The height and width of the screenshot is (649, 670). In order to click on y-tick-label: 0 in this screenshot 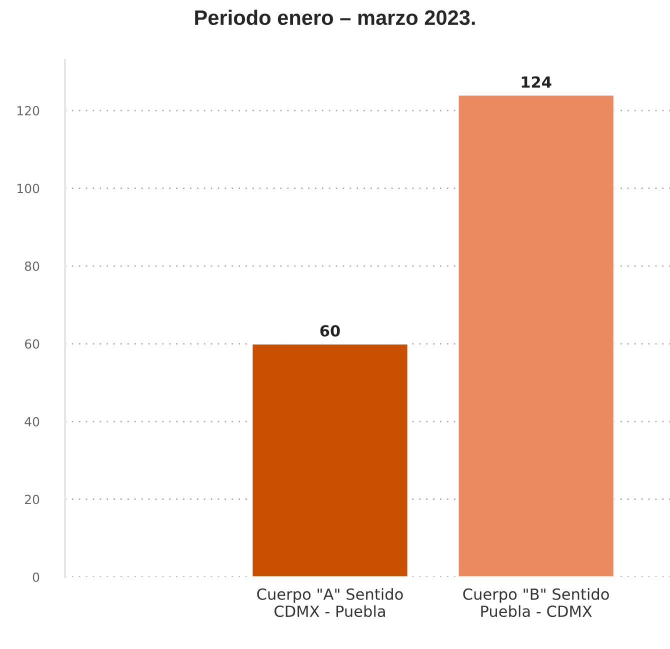, I will do `click(36, 577)`.